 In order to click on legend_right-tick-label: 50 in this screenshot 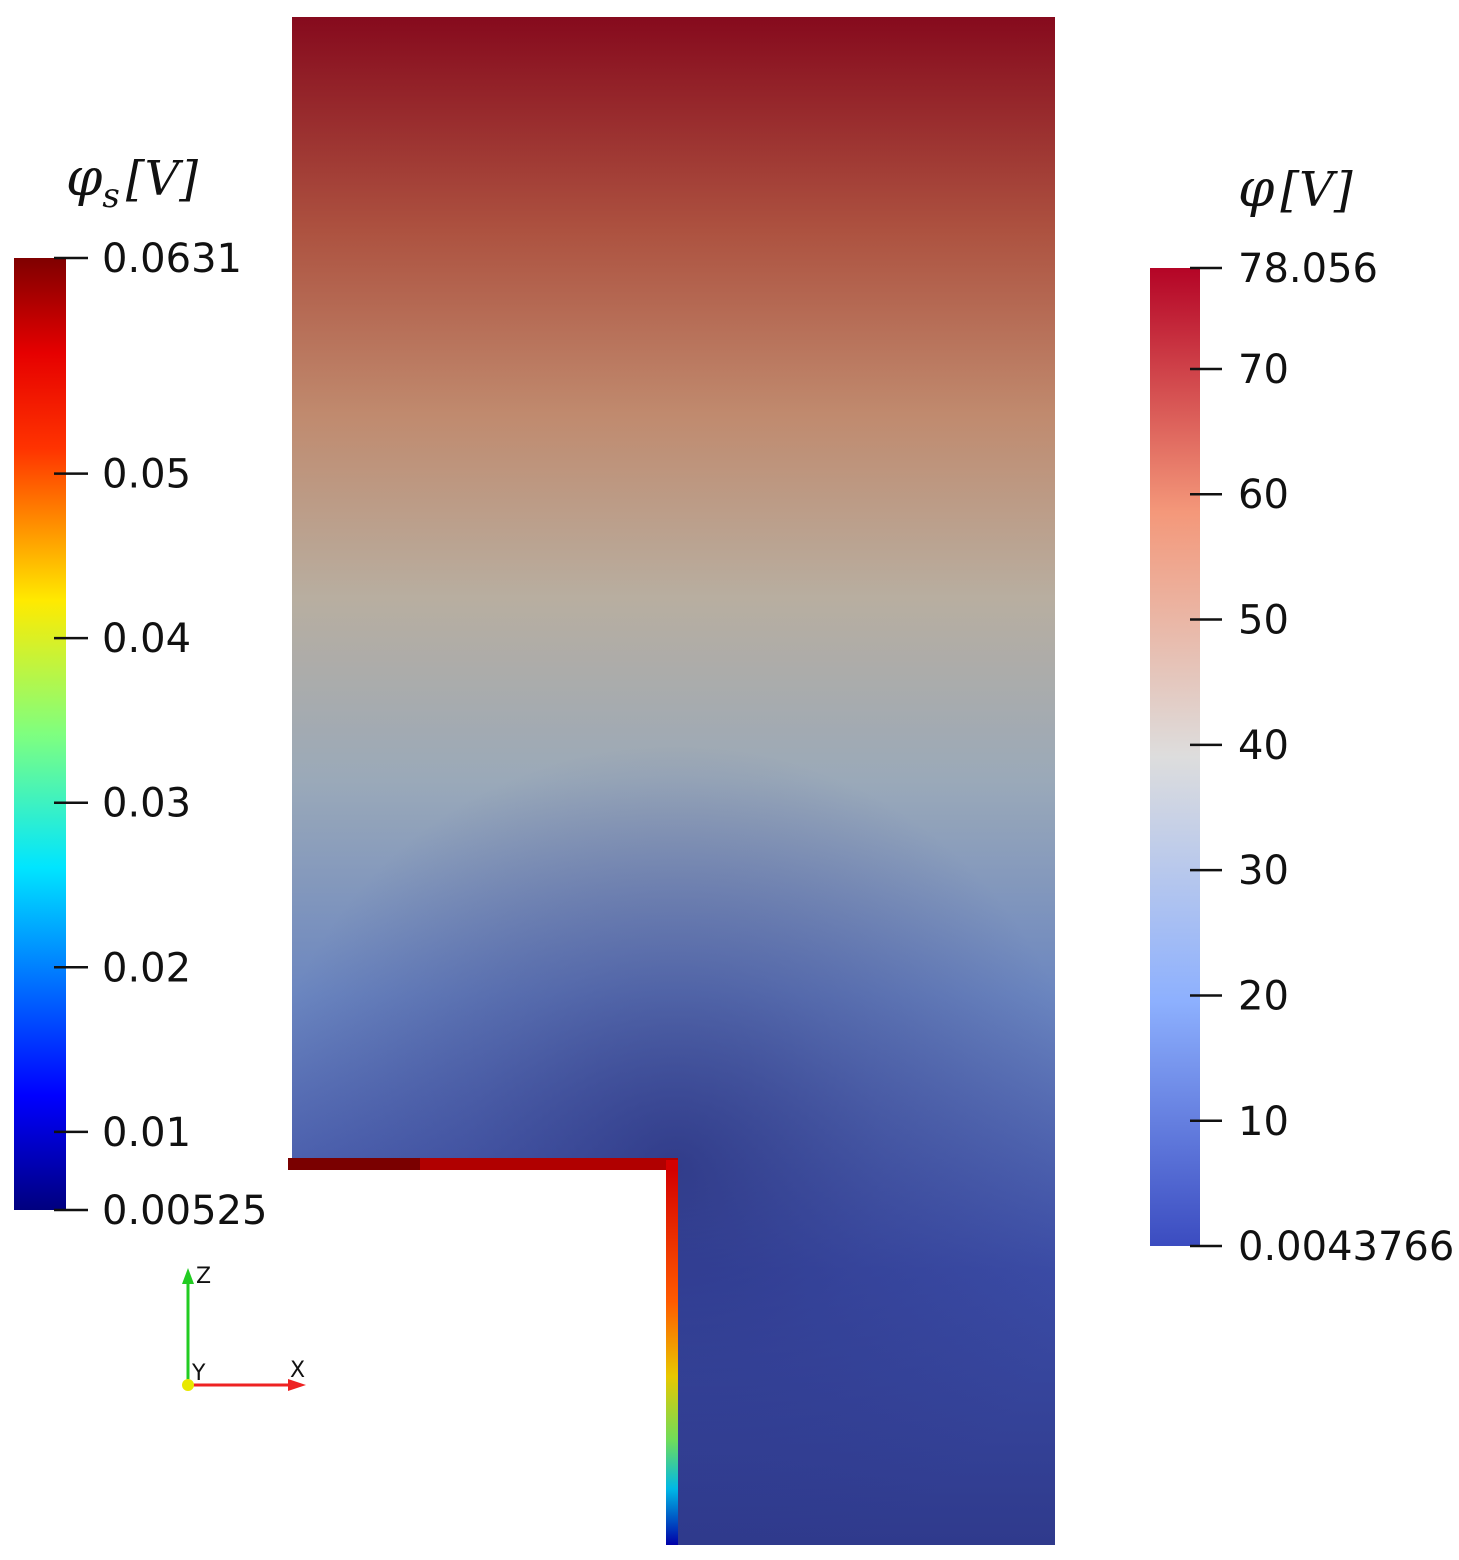, I will do `click(1263, 621)`.